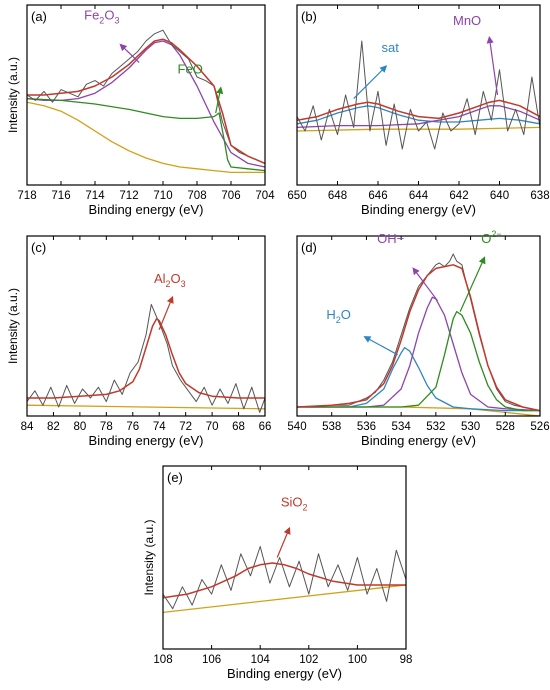 This screenshot has height=690, width=550. Describe the element at coordinates (261, 660) in the screenshot. I see `xtick-label: 104` at that location.